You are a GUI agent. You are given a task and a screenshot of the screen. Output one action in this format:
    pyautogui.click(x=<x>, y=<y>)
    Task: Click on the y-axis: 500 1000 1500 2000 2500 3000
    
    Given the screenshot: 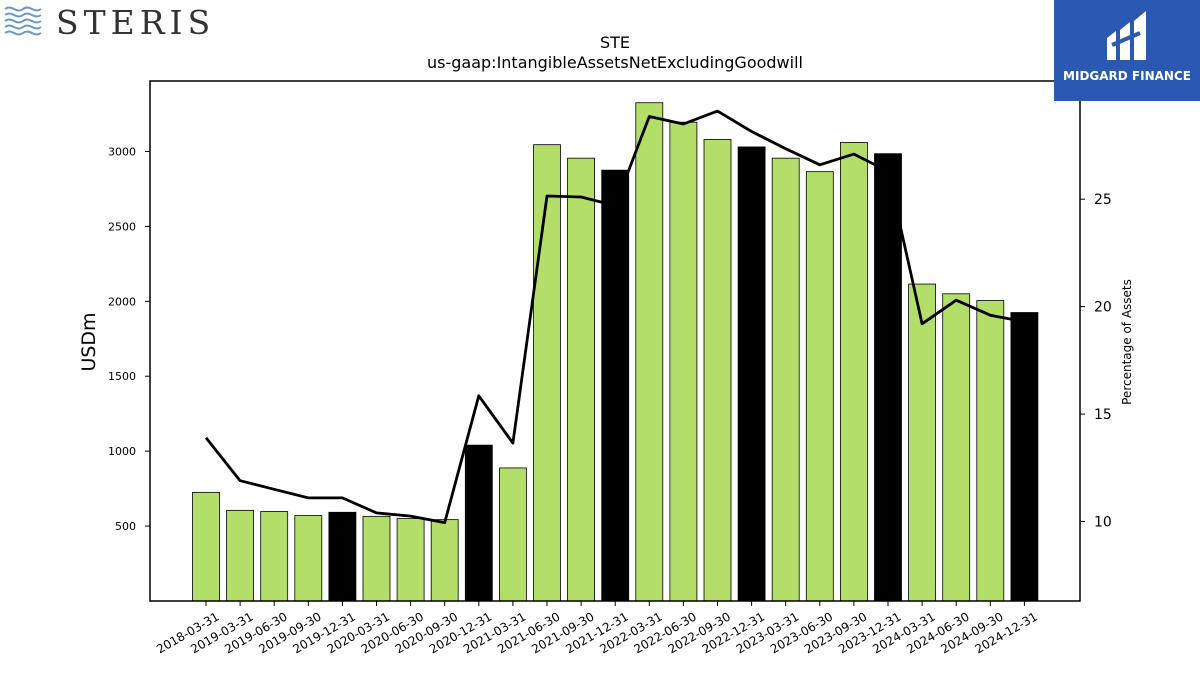 What is the action you would take?
    pyautogui.click(x=129, y=339)
    